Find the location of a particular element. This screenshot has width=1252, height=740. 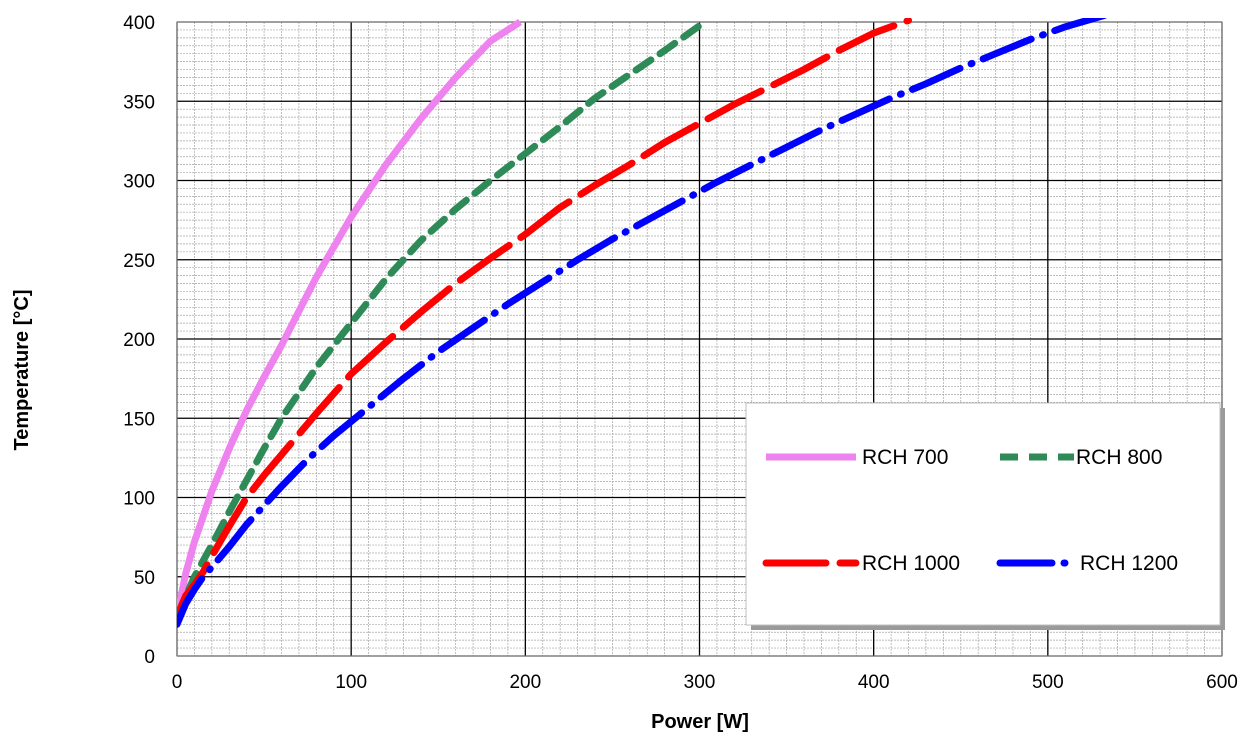

legend-box is located at coordinates (983, 514).